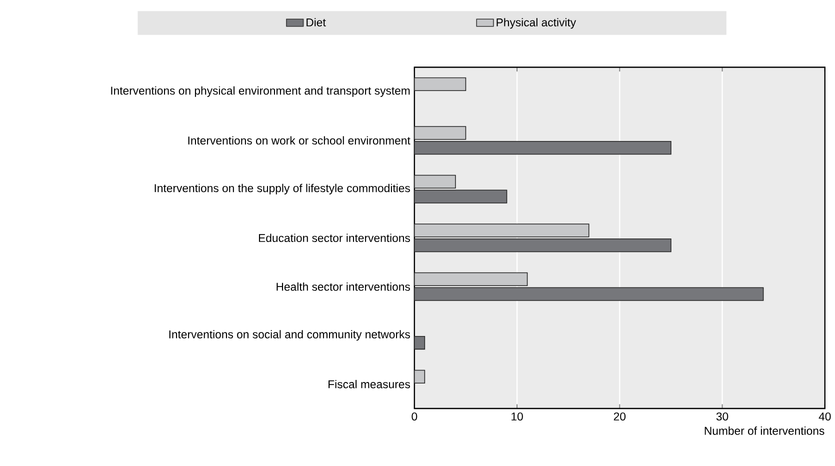 Image resolution: width=835 pixels, height=466 pixels. Describe the element at coordinates (415, 416) in the screenshot. I see `x-tick-label: 0` at that location.